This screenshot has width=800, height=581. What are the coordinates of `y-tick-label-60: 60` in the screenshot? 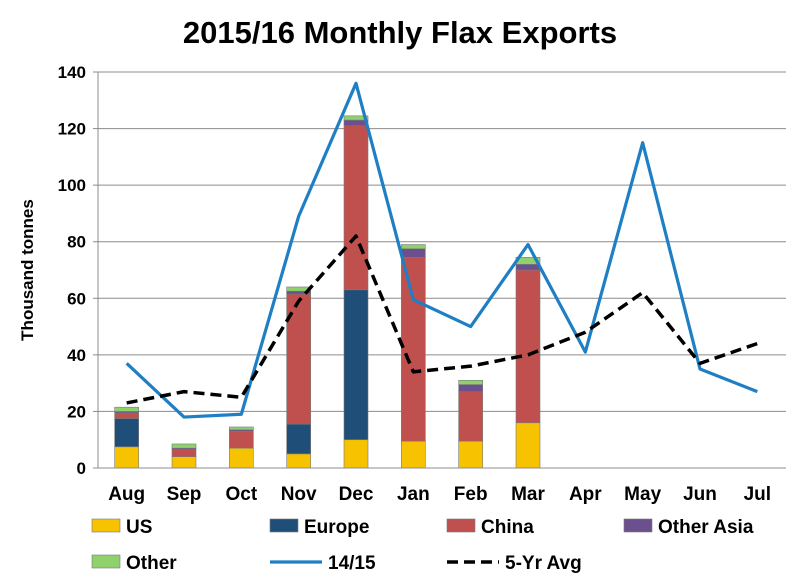 It's located at (76, 298).